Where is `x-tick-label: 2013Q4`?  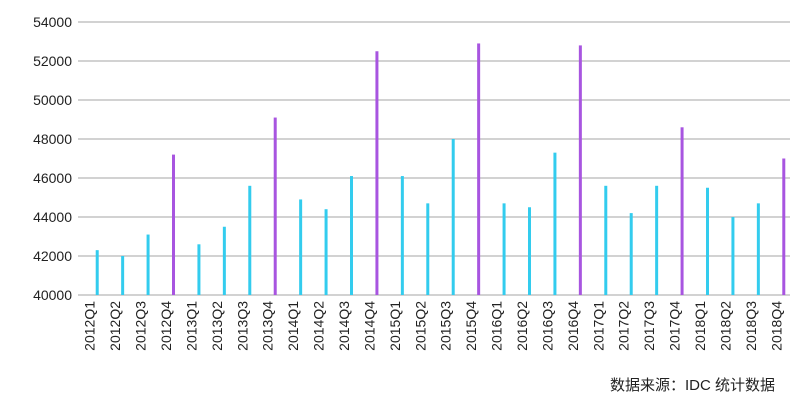 x-tick-label: 2013Q4 is located at coordinates (268, 326).